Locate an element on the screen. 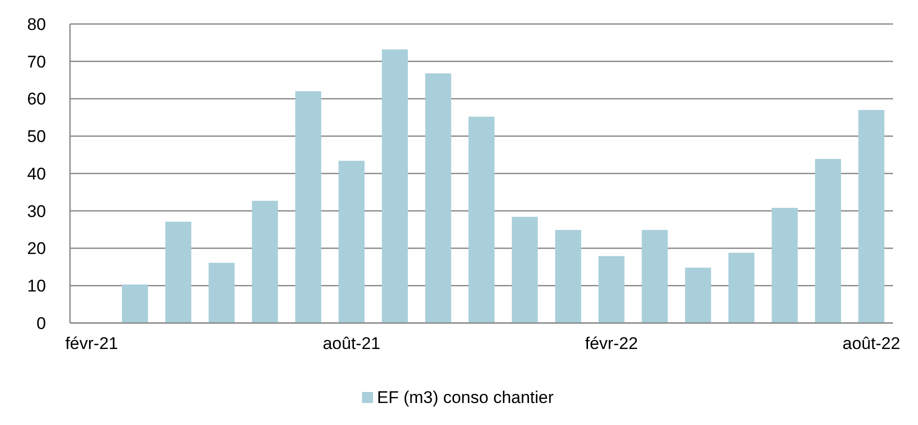 This screenshot has height=425, width=918. x-tick-label: août-21 is located at coordinates (351, 343).